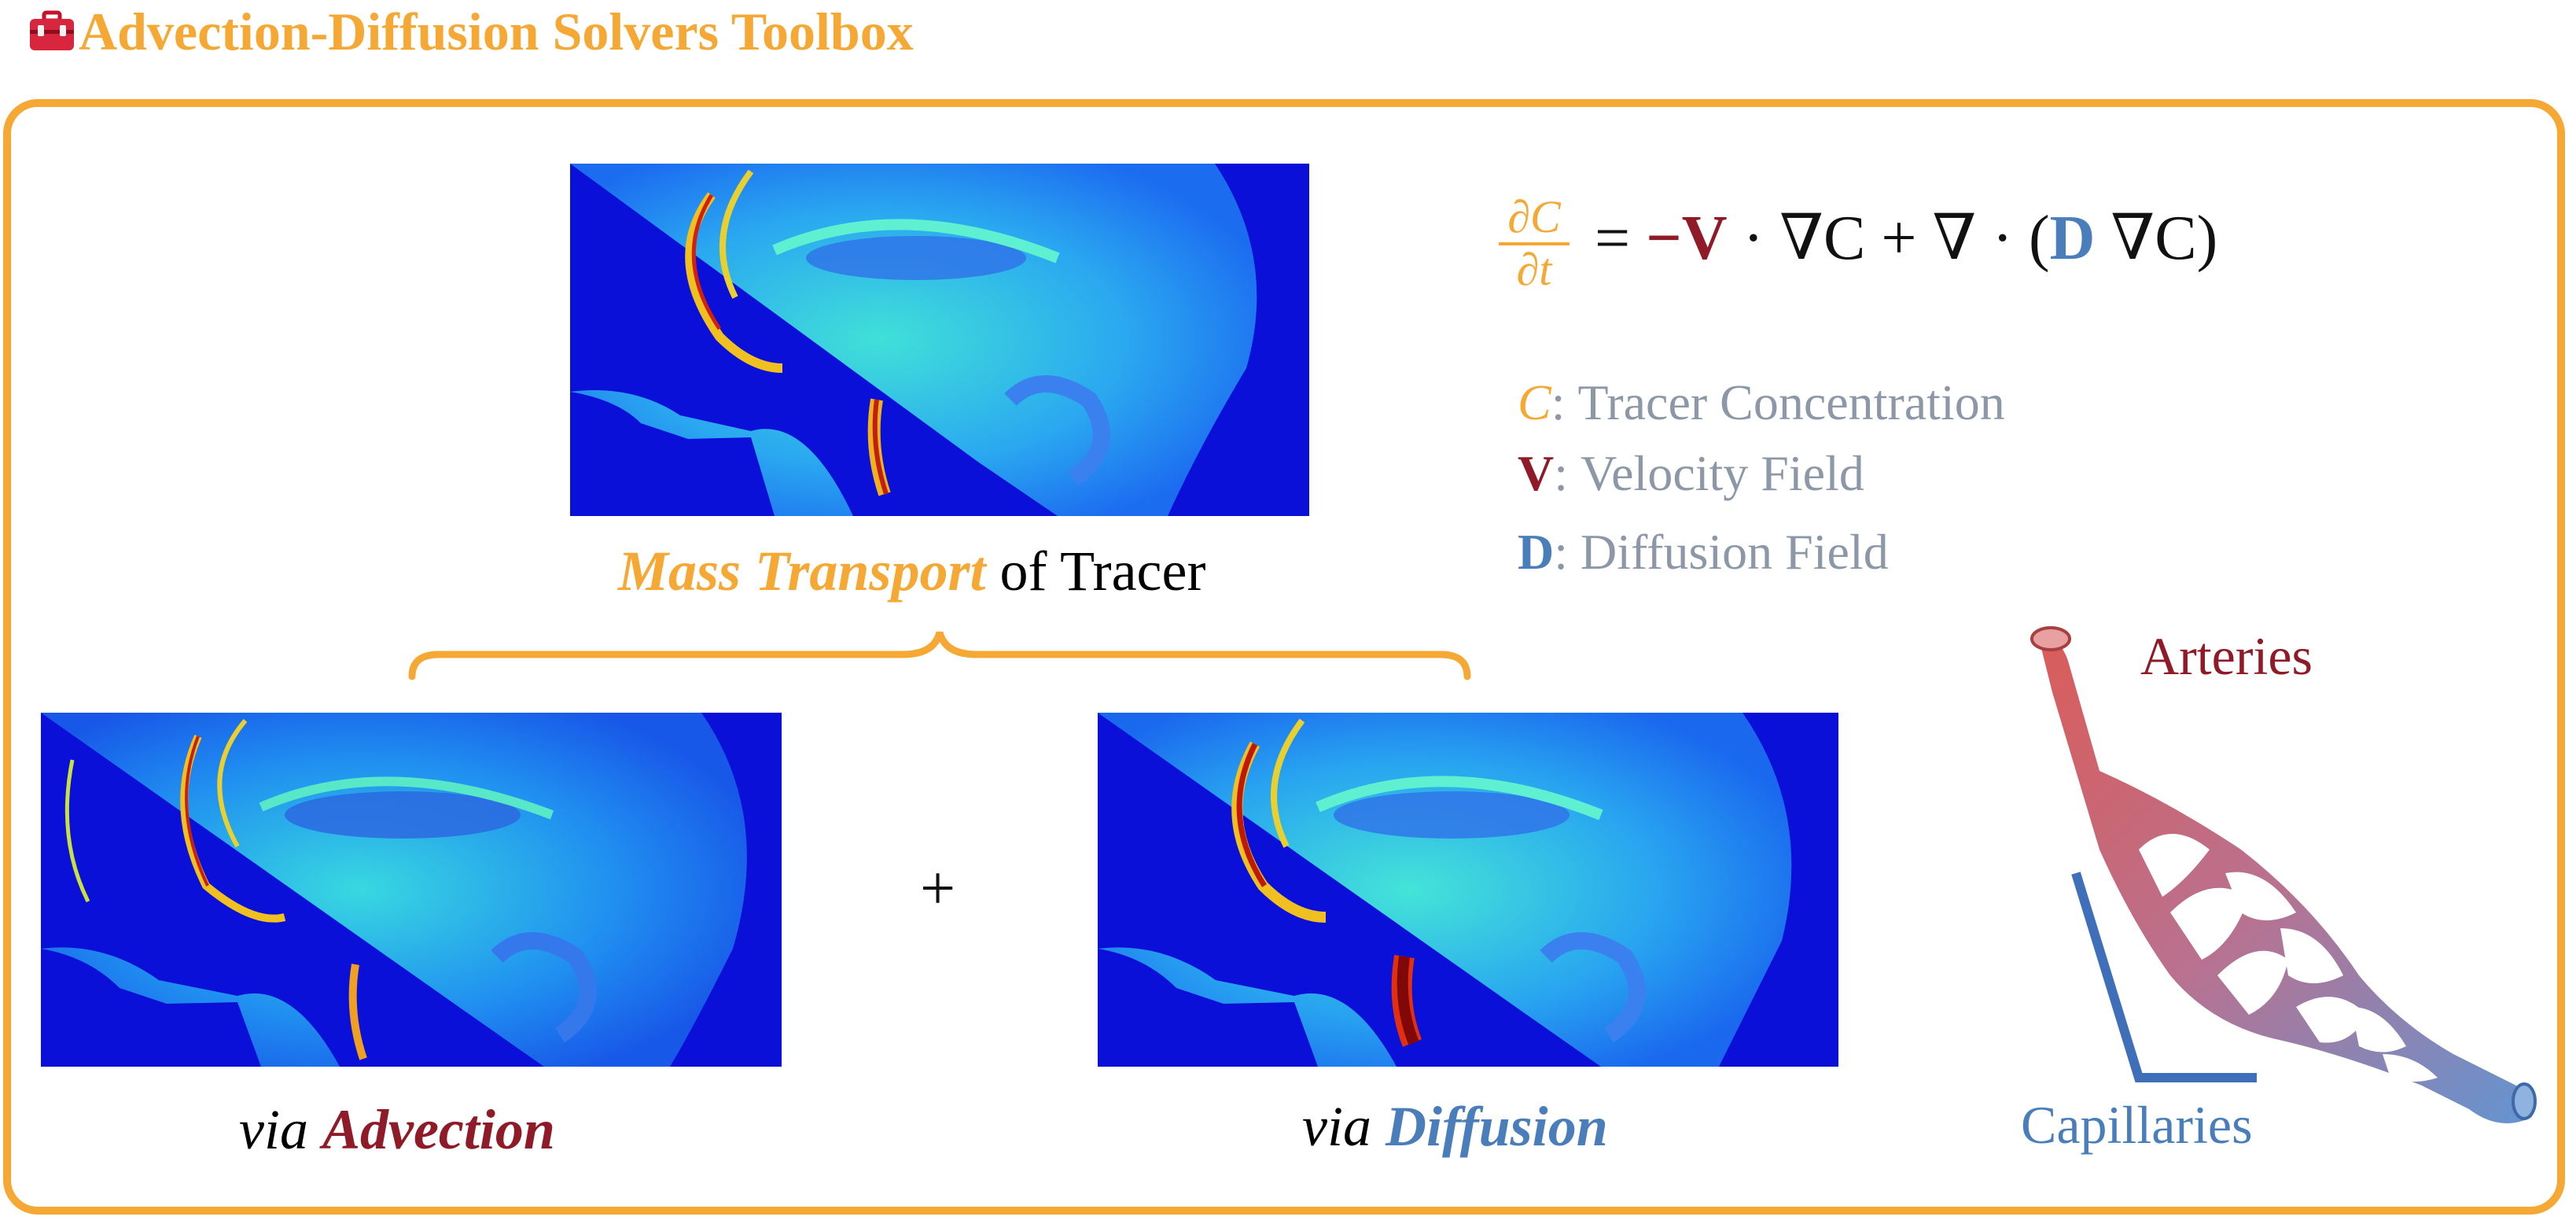  I want to click on equation-equals: =, so click(1613, 238).